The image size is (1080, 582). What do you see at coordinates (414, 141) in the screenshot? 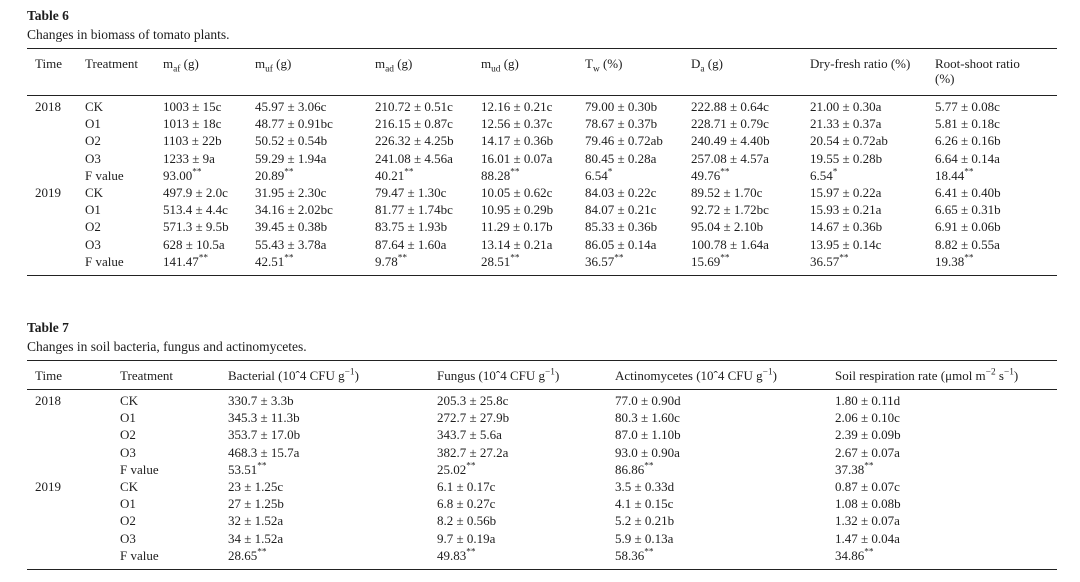
I see `table-cell: 226.32 ± 4.25b` at bounding box center [414, 141].